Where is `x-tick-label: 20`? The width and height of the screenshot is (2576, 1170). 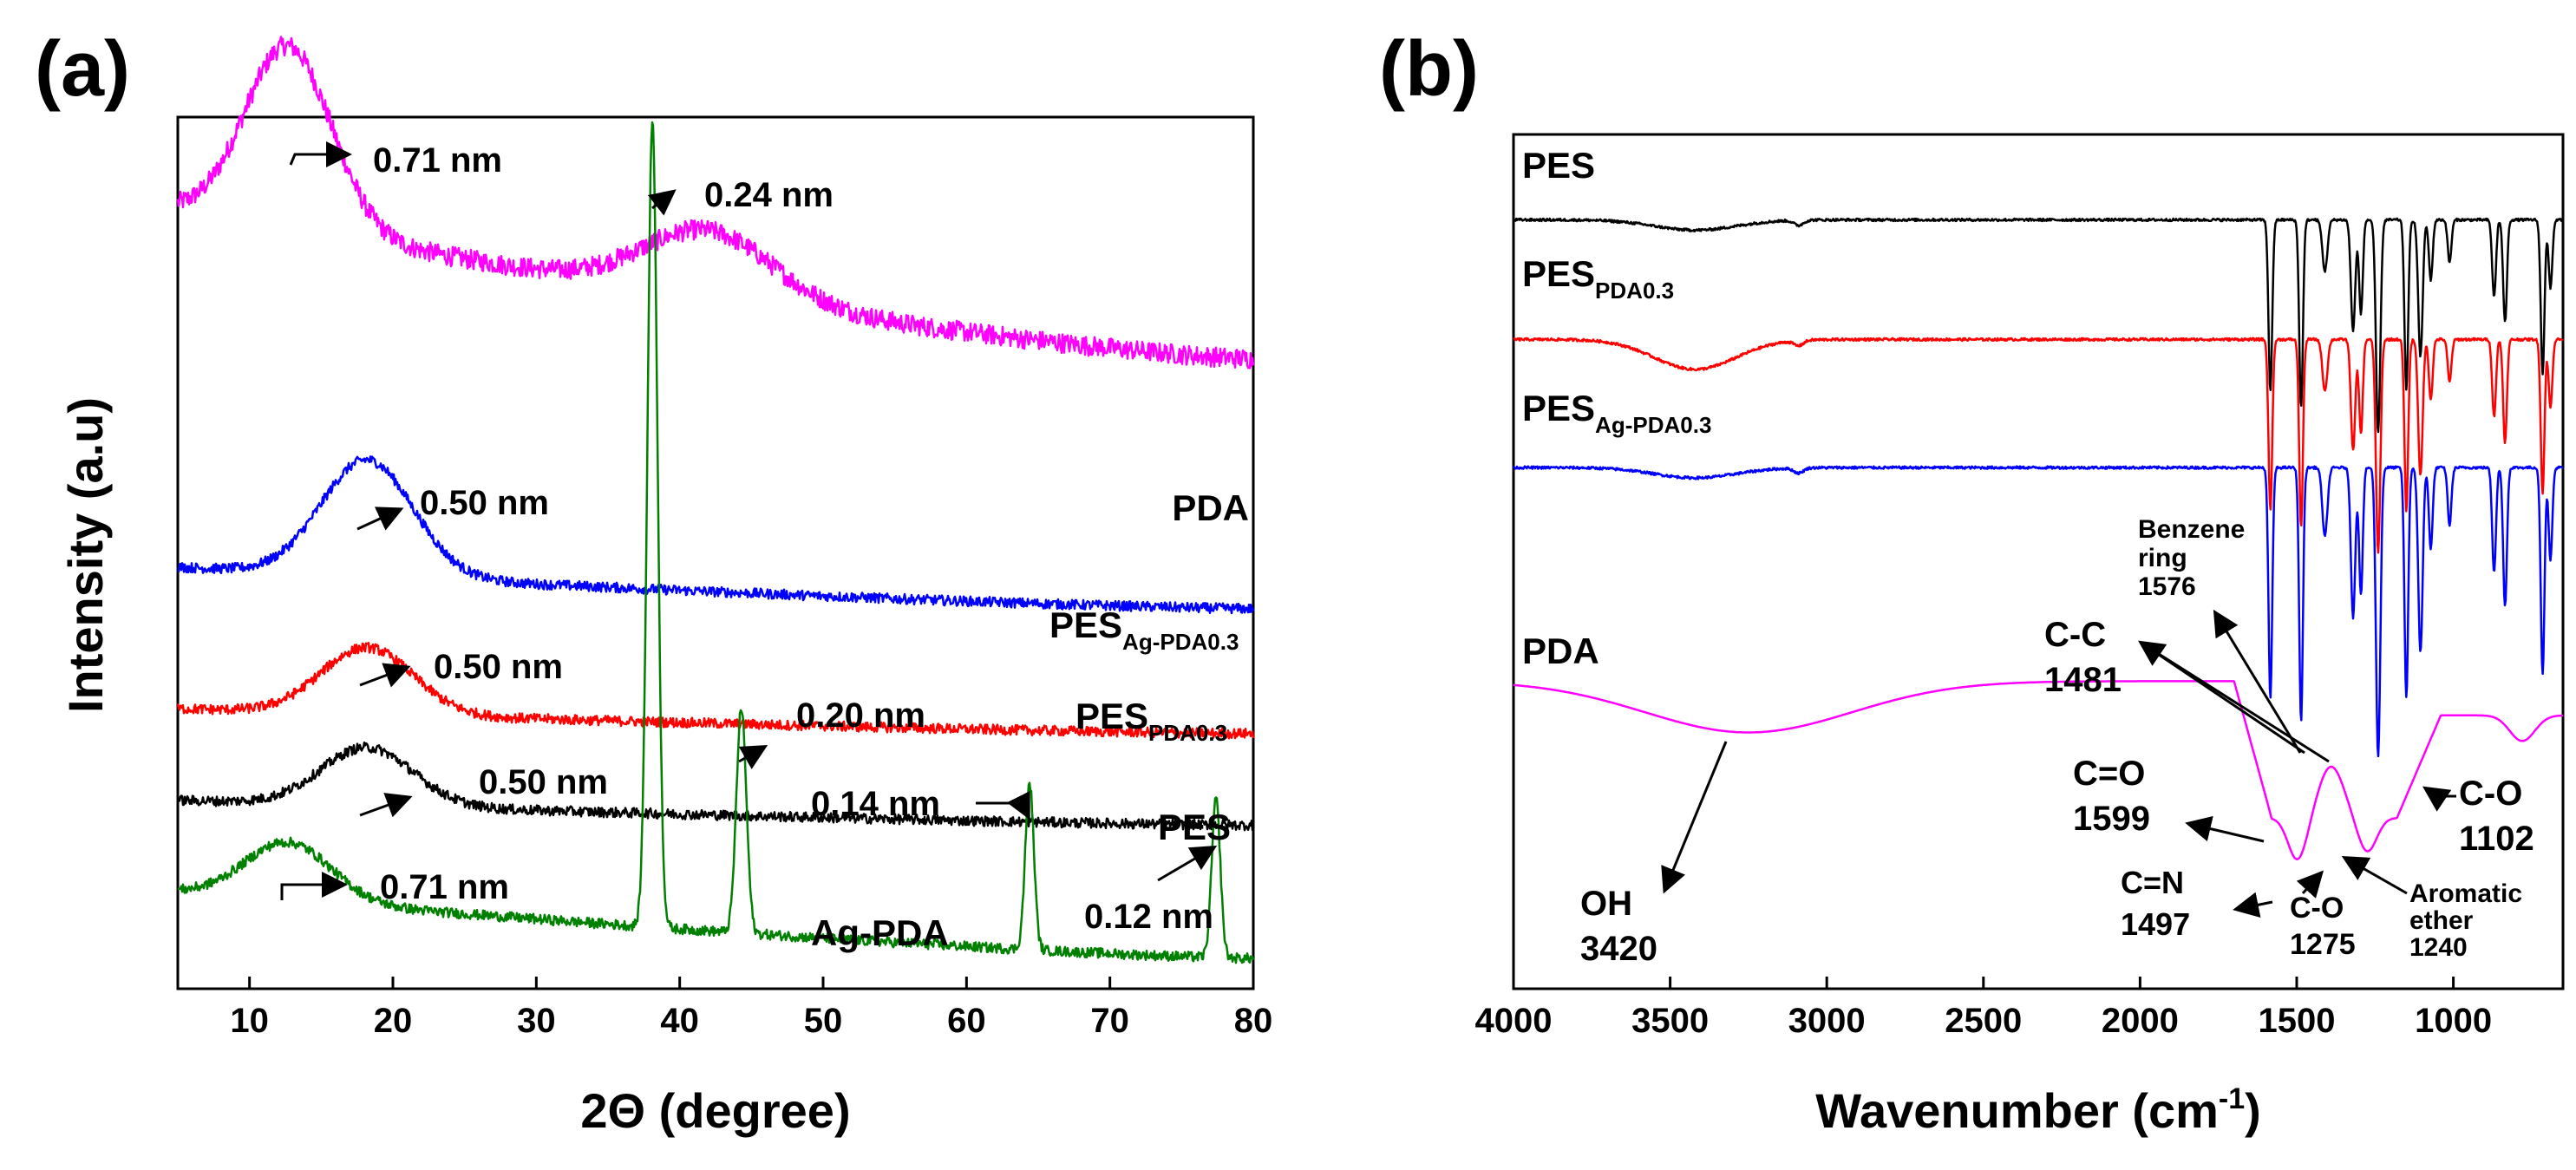
x-tick-label: 20 is located at coordinates (393, 1021).